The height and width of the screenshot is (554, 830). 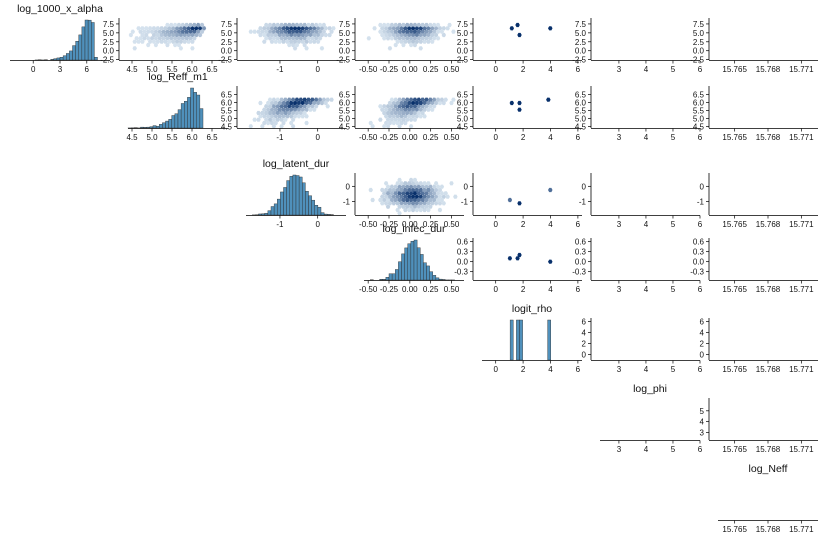 I want to click on x-tick-label: 6.5, so click(x=212, y=137).